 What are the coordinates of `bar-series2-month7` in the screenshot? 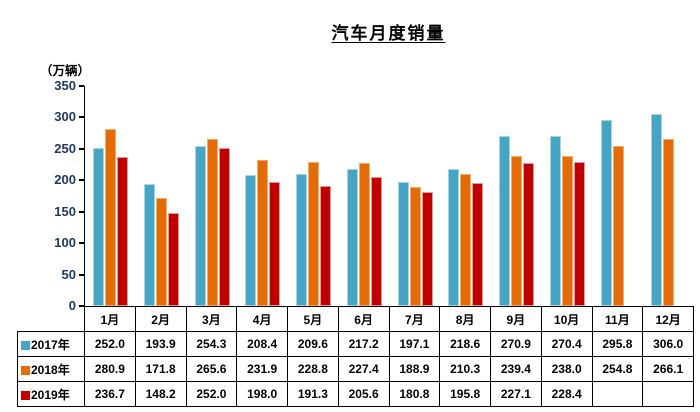 It's located at (415, 246).